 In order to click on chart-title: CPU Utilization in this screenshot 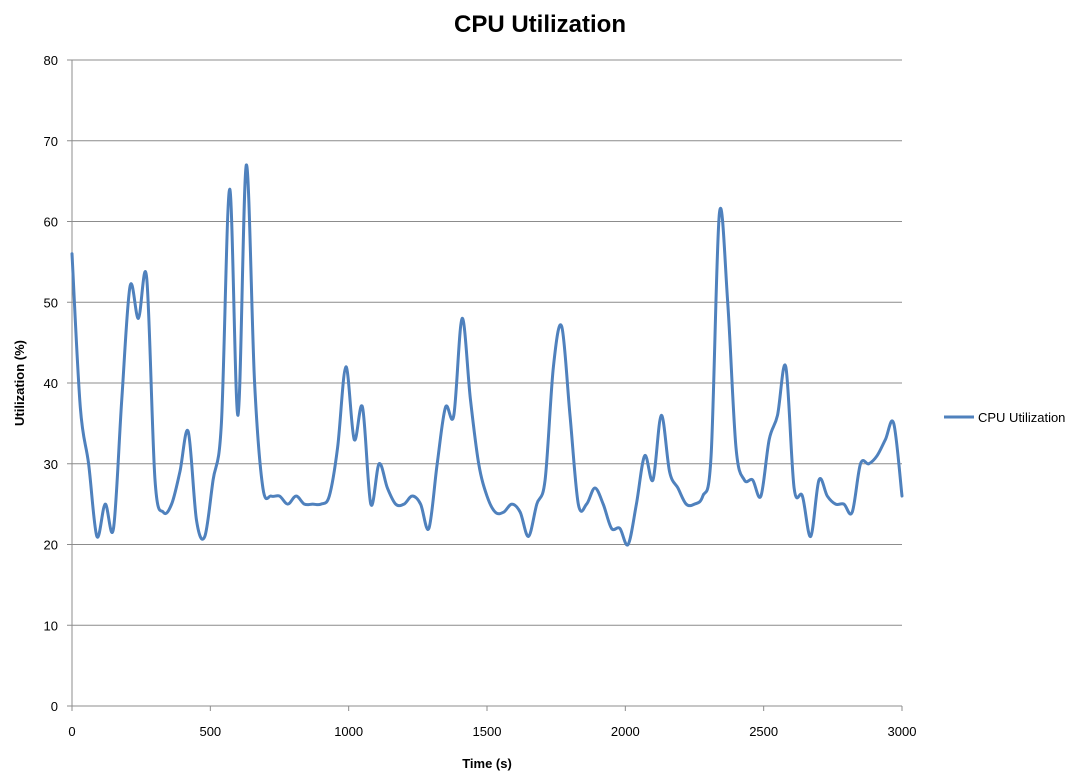, I will do `click(540, 24)`.